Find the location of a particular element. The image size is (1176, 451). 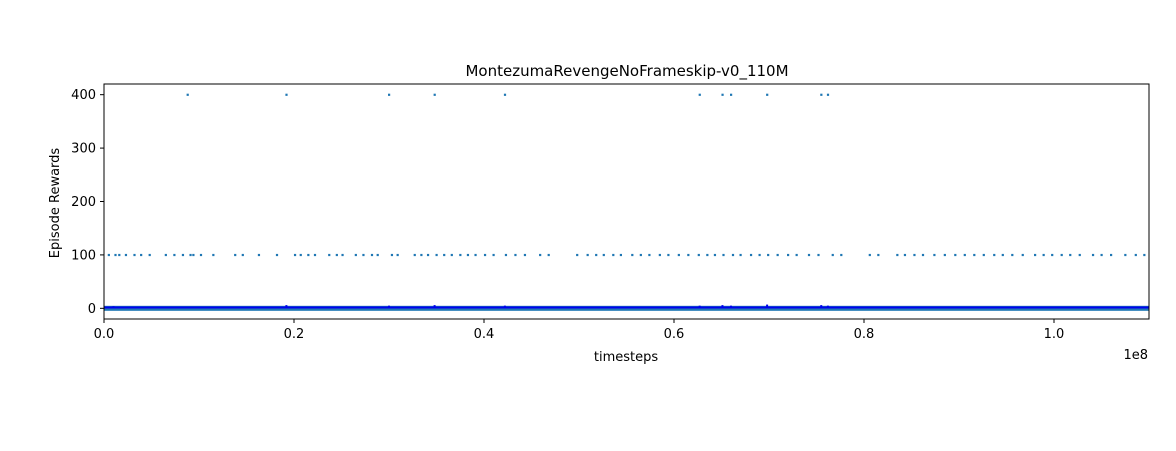

x-tick-label: 0.4 is located at coordinates (484, 334).